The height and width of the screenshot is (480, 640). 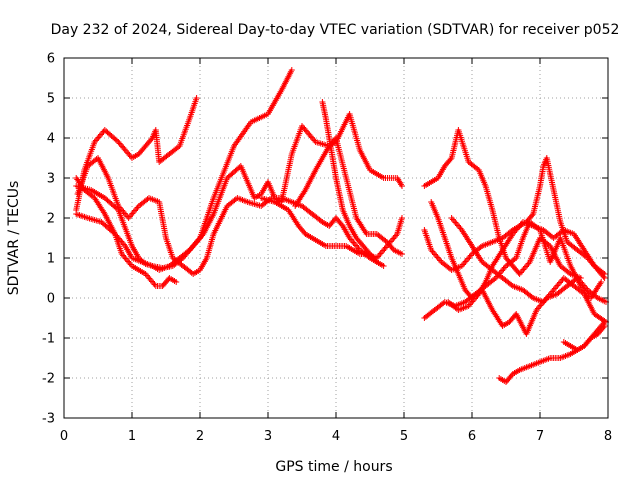 What do you see at coordinates (51, 179) in the screenshot?
I see `y-tick-label: 3` at bounding box center [51, 179].